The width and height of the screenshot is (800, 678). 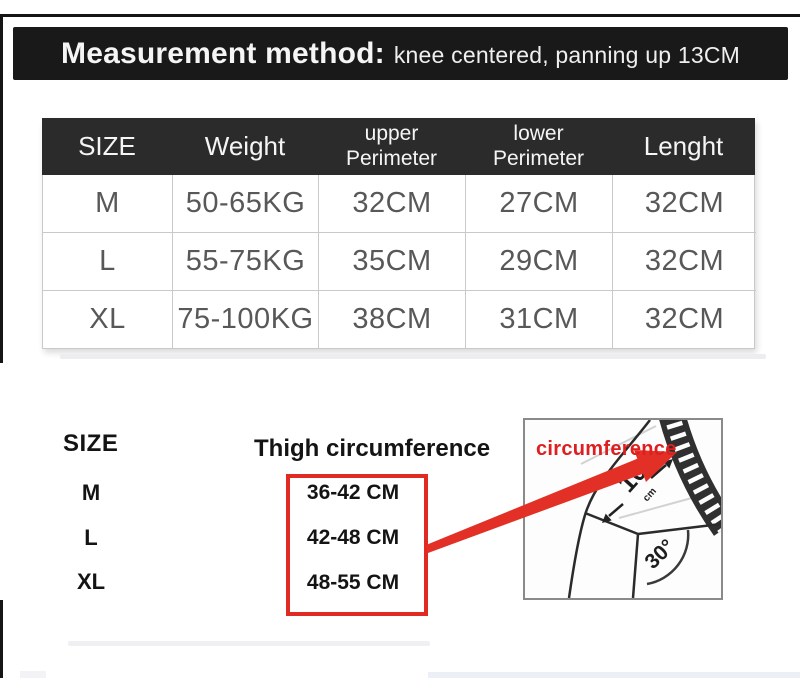 What do you see at coordinates (353, 492) in the screenshot?
I see `thigh-row-value: 36-42 CM` at bounding box center [353, 492].